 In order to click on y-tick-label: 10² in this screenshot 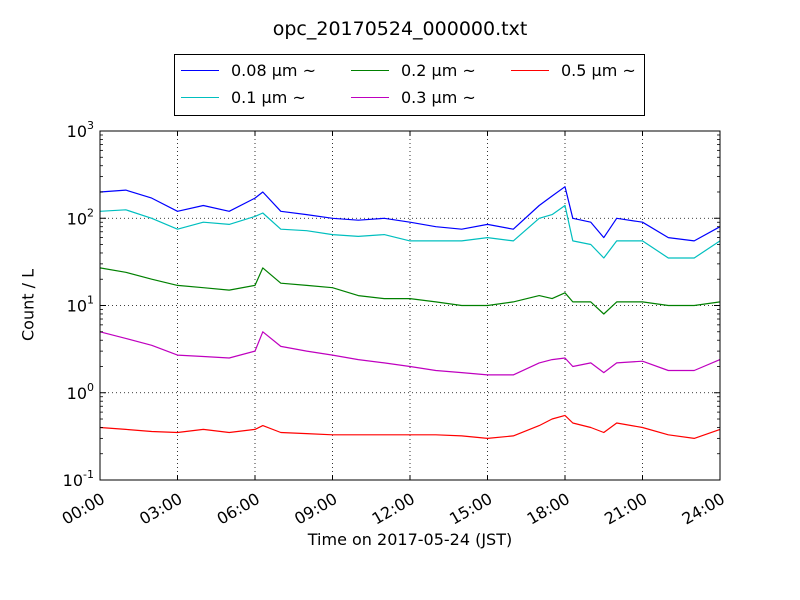, I will do `click(80, 217)`.